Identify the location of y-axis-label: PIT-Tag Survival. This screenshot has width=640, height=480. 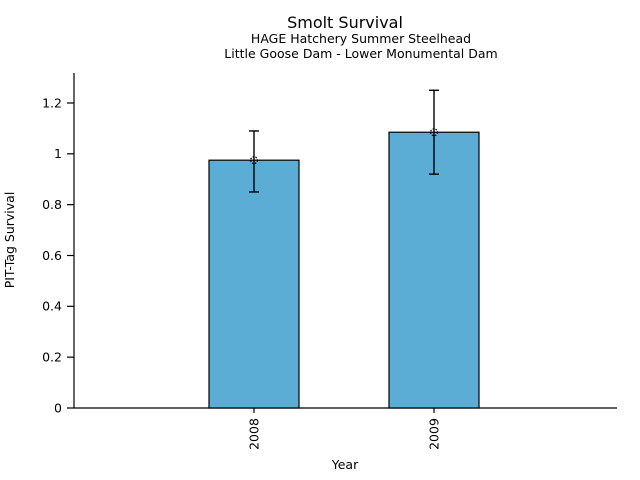
(9, 240).